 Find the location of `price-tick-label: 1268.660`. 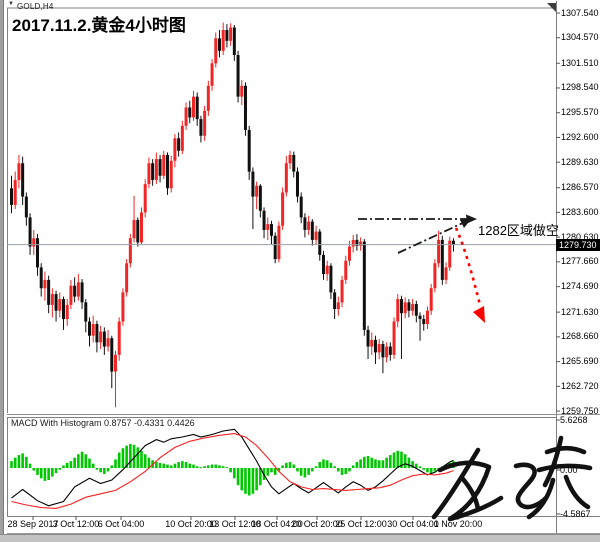

price-tick-label: 1268.660 is located at coordinates (580, 336).